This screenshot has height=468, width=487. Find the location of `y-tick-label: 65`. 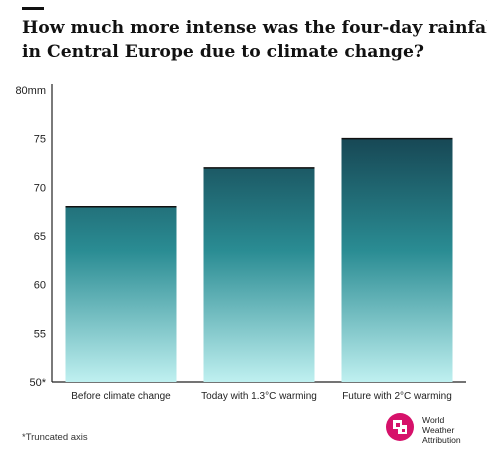

y-tick-label: 65 is located at coordinates (40, 237).